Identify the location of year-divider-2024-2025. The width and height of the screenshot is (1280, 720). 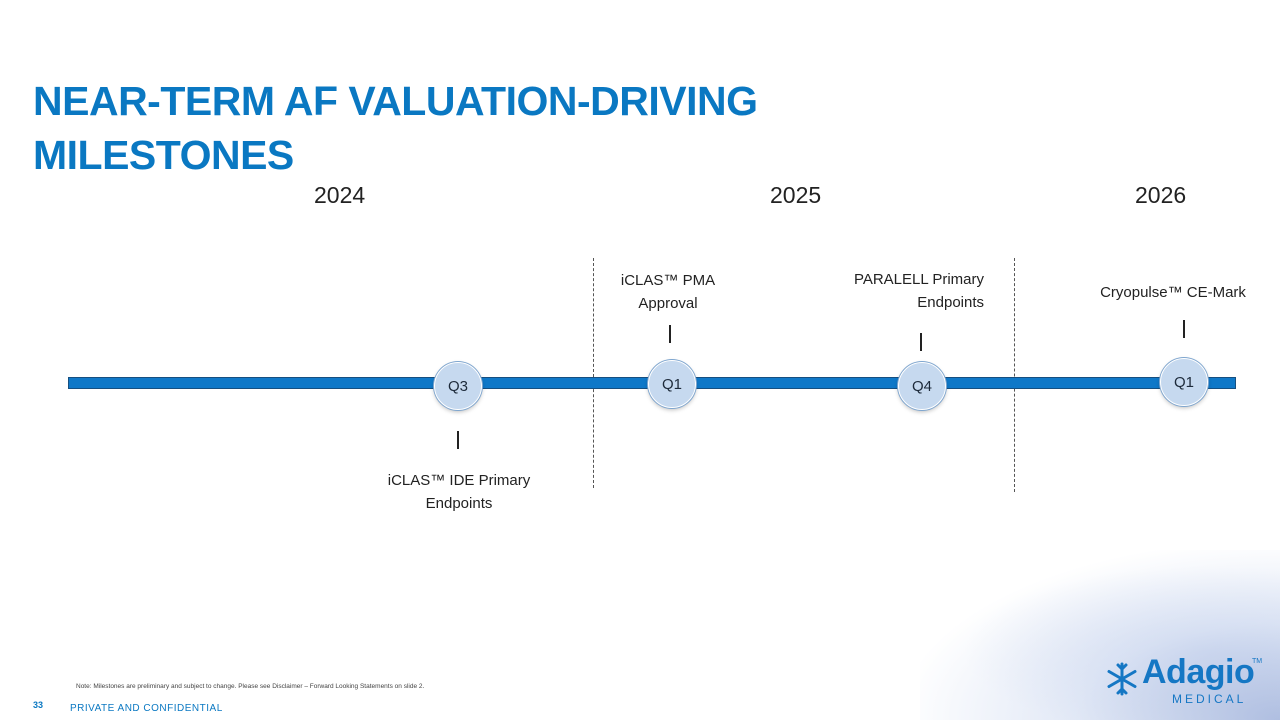
(593, 373).